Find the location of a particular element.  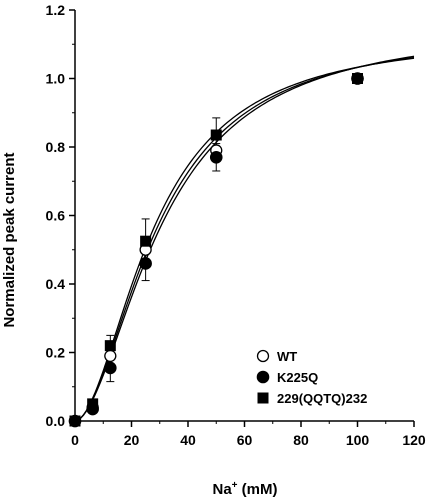

y-tick-label-1: 0.2 is located at coordinates (56, 353).